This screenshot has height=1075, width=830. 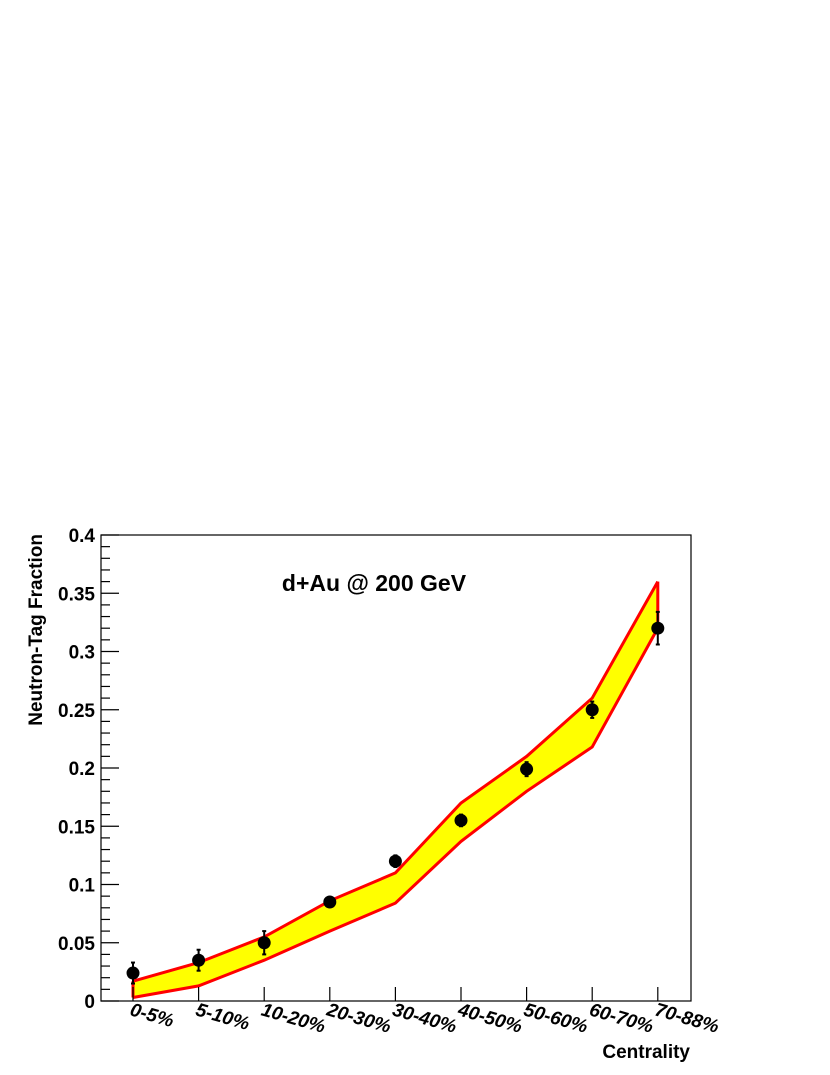 I want to click on y-tick-label: 0.4, so click(x=82, y=536).